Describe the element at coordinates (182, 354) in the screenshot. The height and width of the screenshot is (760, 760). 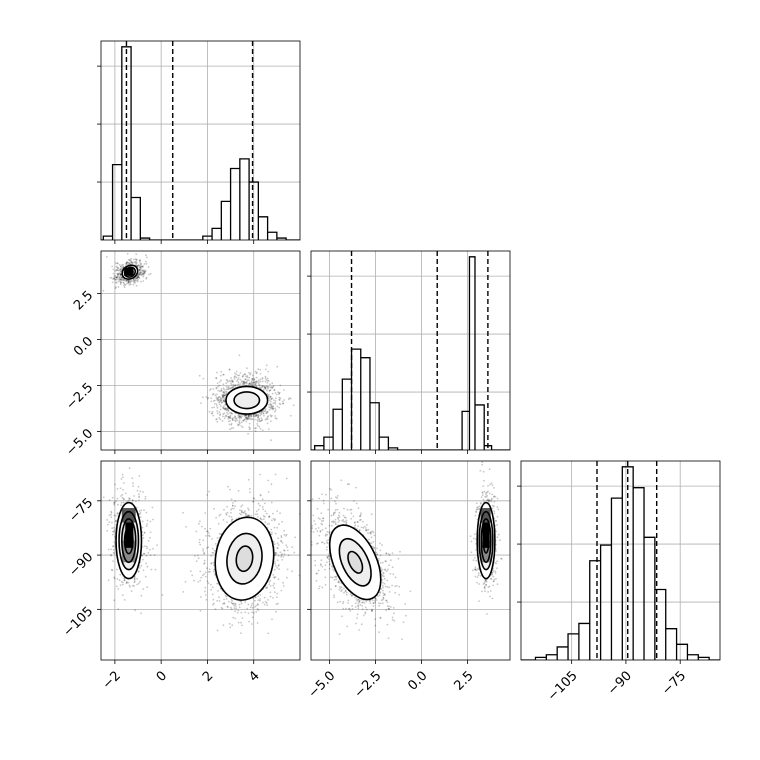
I see `scatter-panel-0-1: −5.0−2.50.02.5` at that location.